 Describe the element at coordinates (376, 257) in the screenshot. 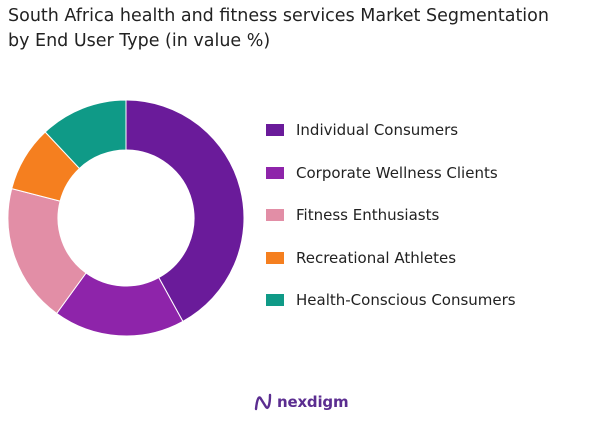

I see `legend-label: Recreational Athletes` at that location.